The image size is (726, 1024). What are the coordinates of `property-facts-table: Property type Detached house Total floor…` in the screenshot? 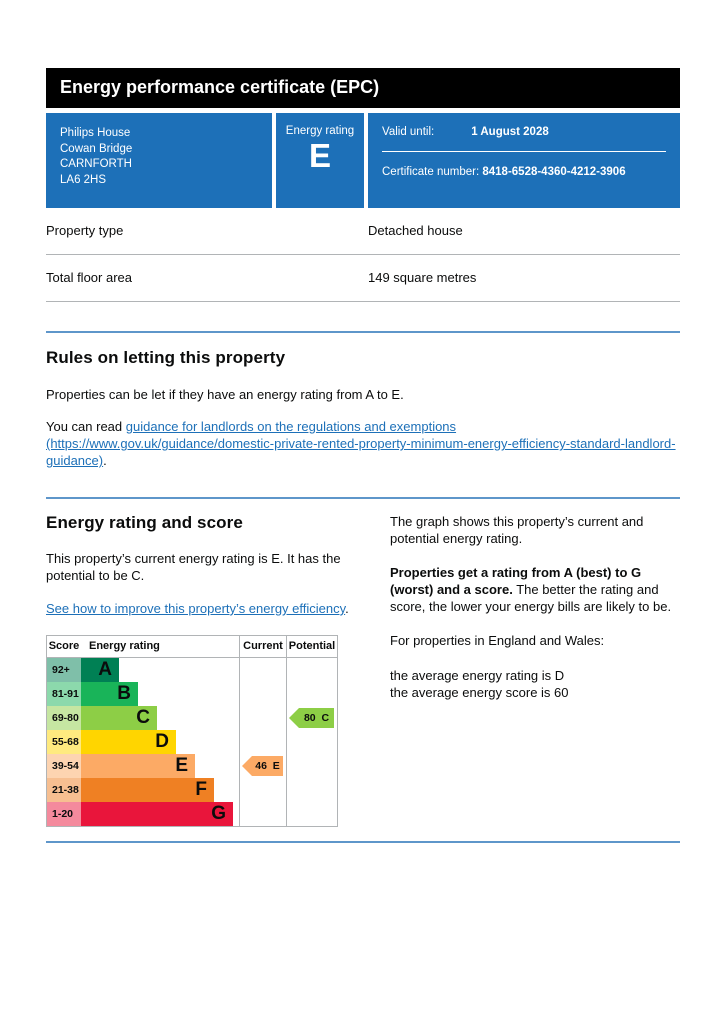 It's located at (363, 255).